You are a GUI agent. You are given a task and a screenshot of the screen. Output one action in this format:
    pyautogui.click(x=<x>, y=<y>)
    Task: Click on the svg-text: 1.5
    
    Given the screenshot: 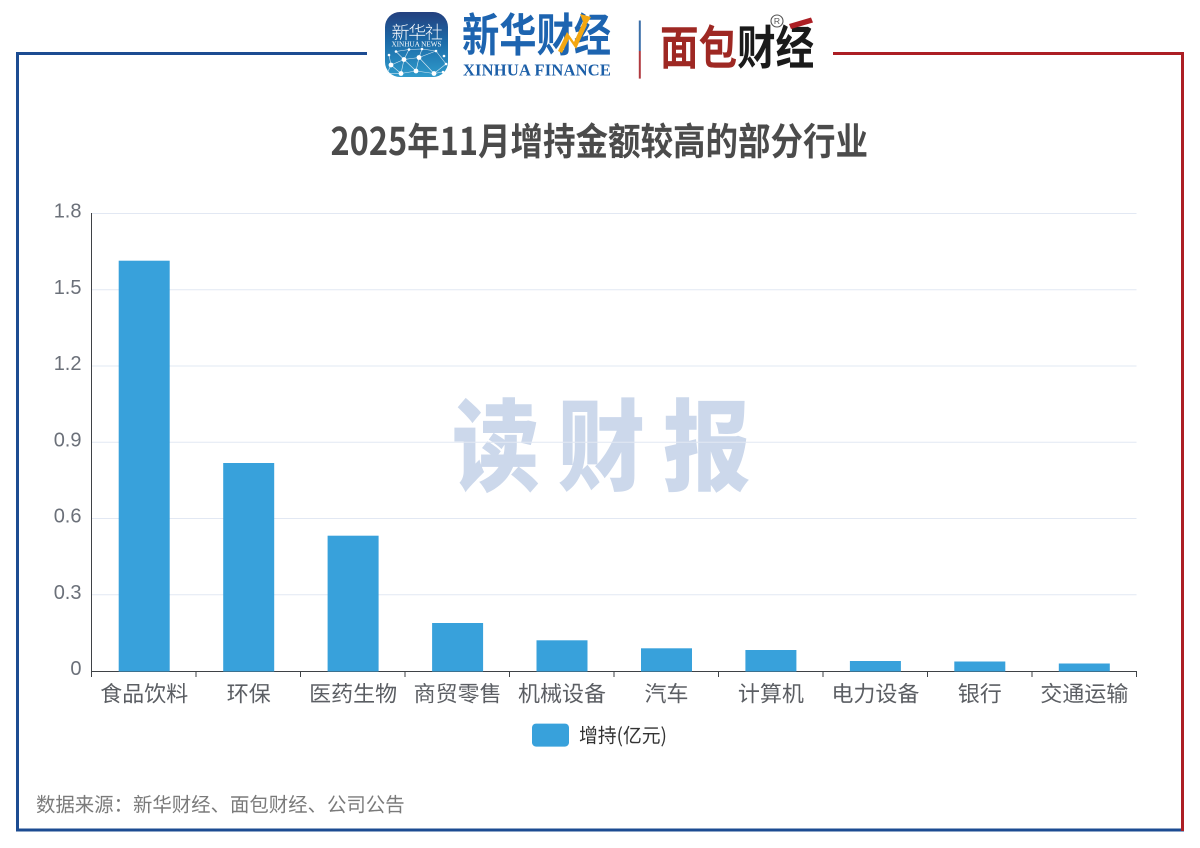 What is the action you would take?
    pyautogui.click(x=68, y=288)
    